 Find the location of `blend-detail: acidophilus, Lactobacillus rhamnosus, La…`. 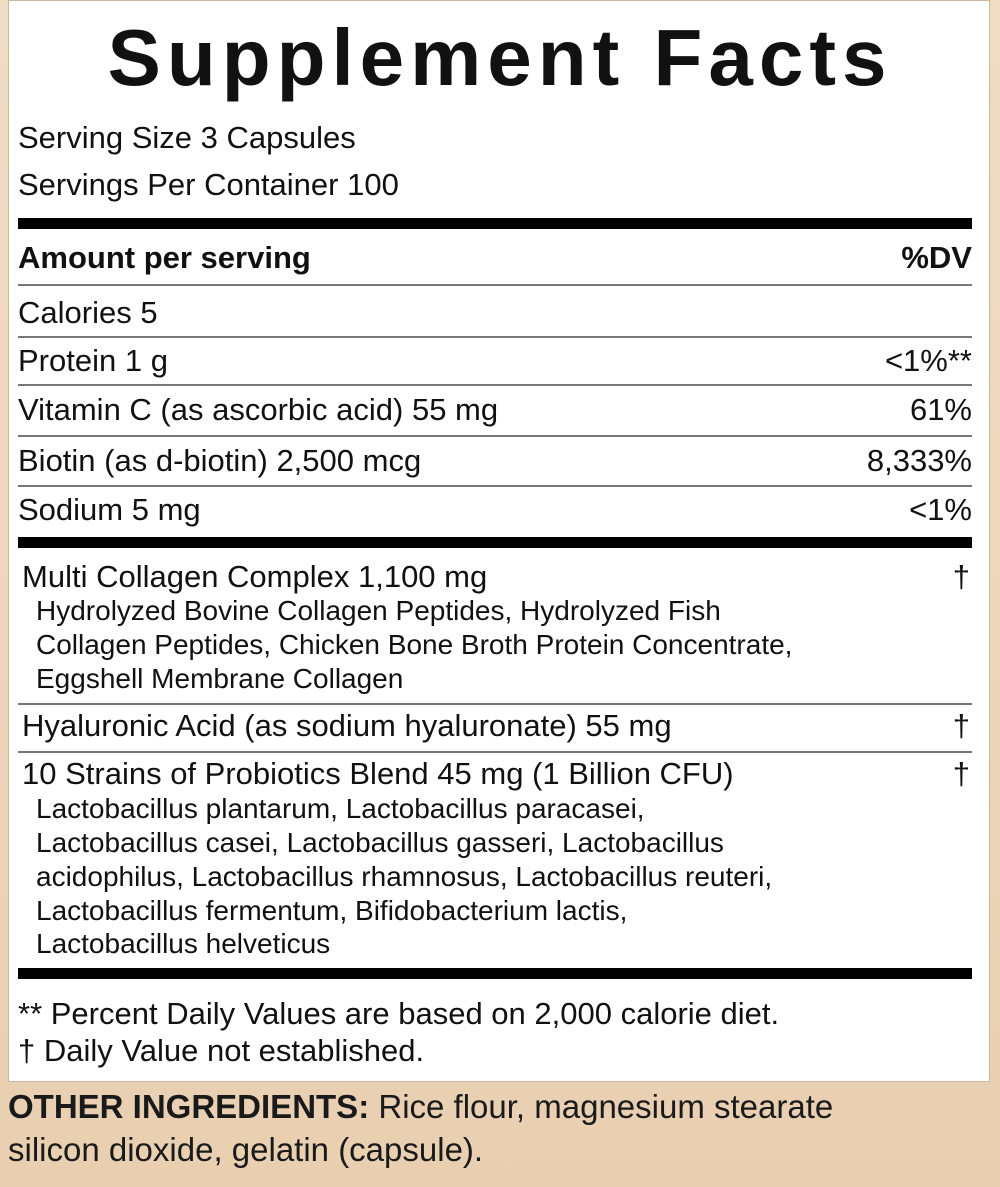

blend-detail: acidophilus, Lactobacillus rhamnosus, La… is located at coordinates (404, 876).